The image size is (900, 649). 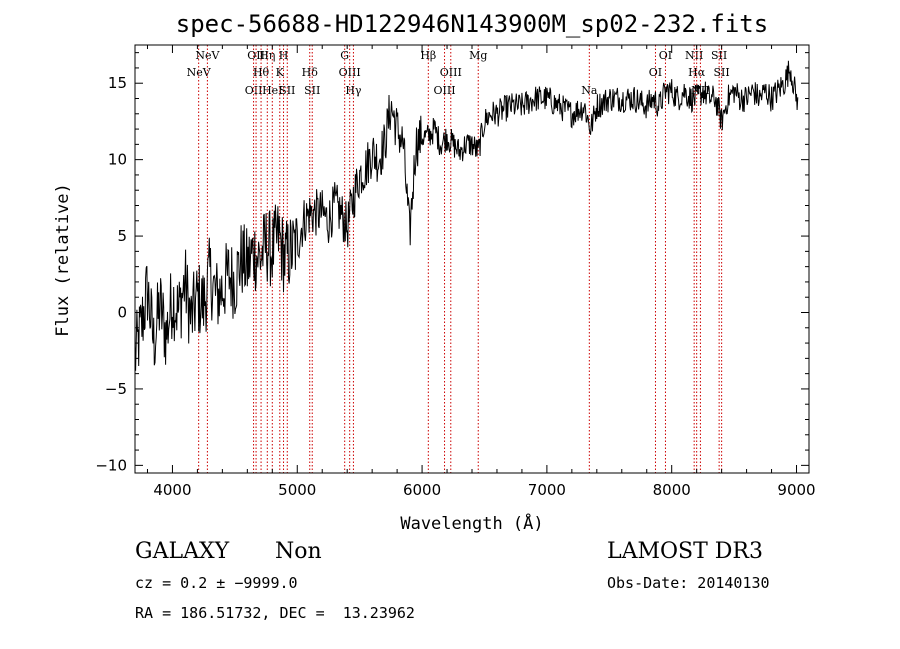 What do you see at coordinates (697, 72) in the screenshot?
I see `line-marker-label: Hα` at bounding box center [697, 72].